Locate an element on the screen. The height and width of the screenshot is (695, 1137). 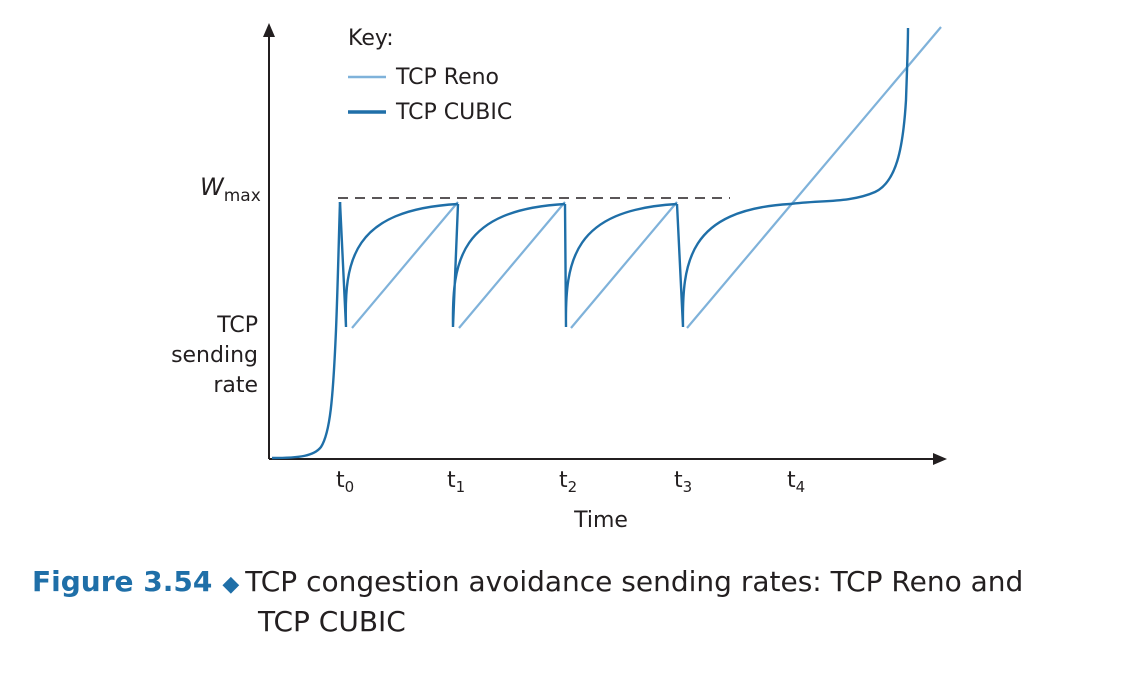
tick-label: t0 is located at coordinates (345, 482).